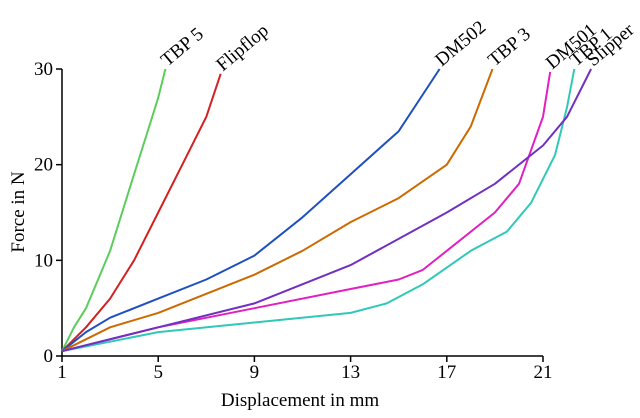 The image size is (640, 418). I want to click on series-label: DM502, so click(460, 44).